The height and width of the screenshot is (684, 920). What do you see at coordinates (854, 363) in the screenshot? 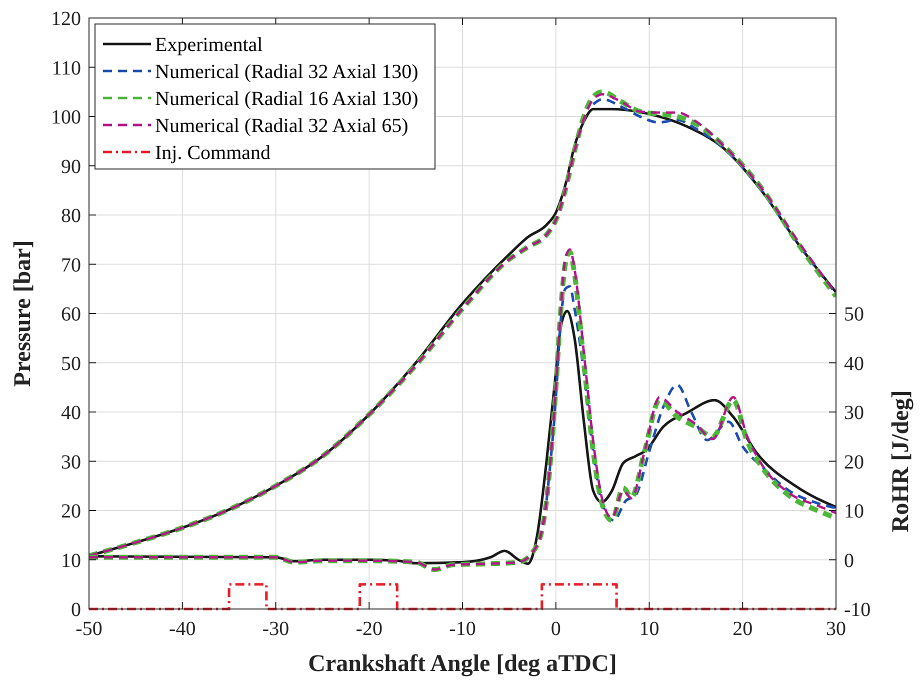
I see `y2-tick-label: 40` at bounding box center [854, 363].